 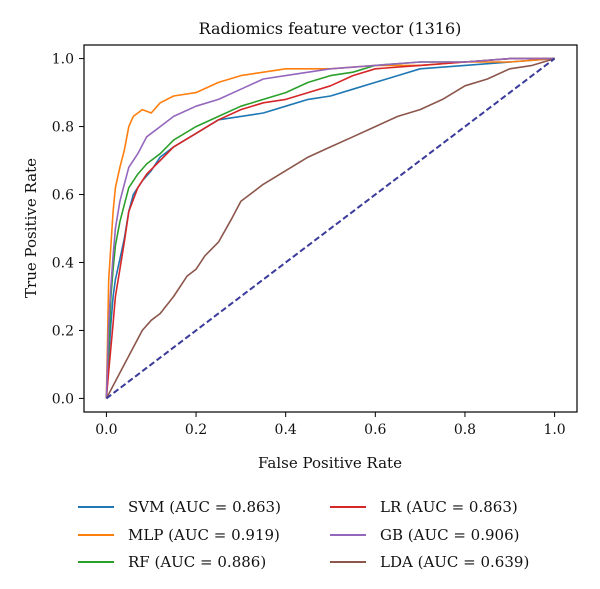 What do you see at coordinates (204, 535) in the screenshot?
I see `legend-label: MLP (AUC = 0.919)` at bounding box center [204, 535].